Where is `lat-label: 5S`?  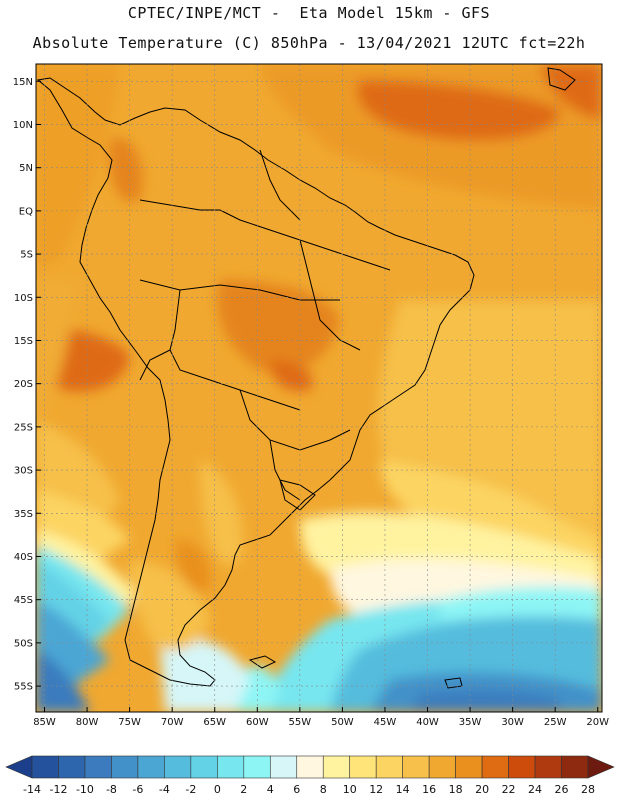
lat-label: 5S is located at coordinates (26, 255).